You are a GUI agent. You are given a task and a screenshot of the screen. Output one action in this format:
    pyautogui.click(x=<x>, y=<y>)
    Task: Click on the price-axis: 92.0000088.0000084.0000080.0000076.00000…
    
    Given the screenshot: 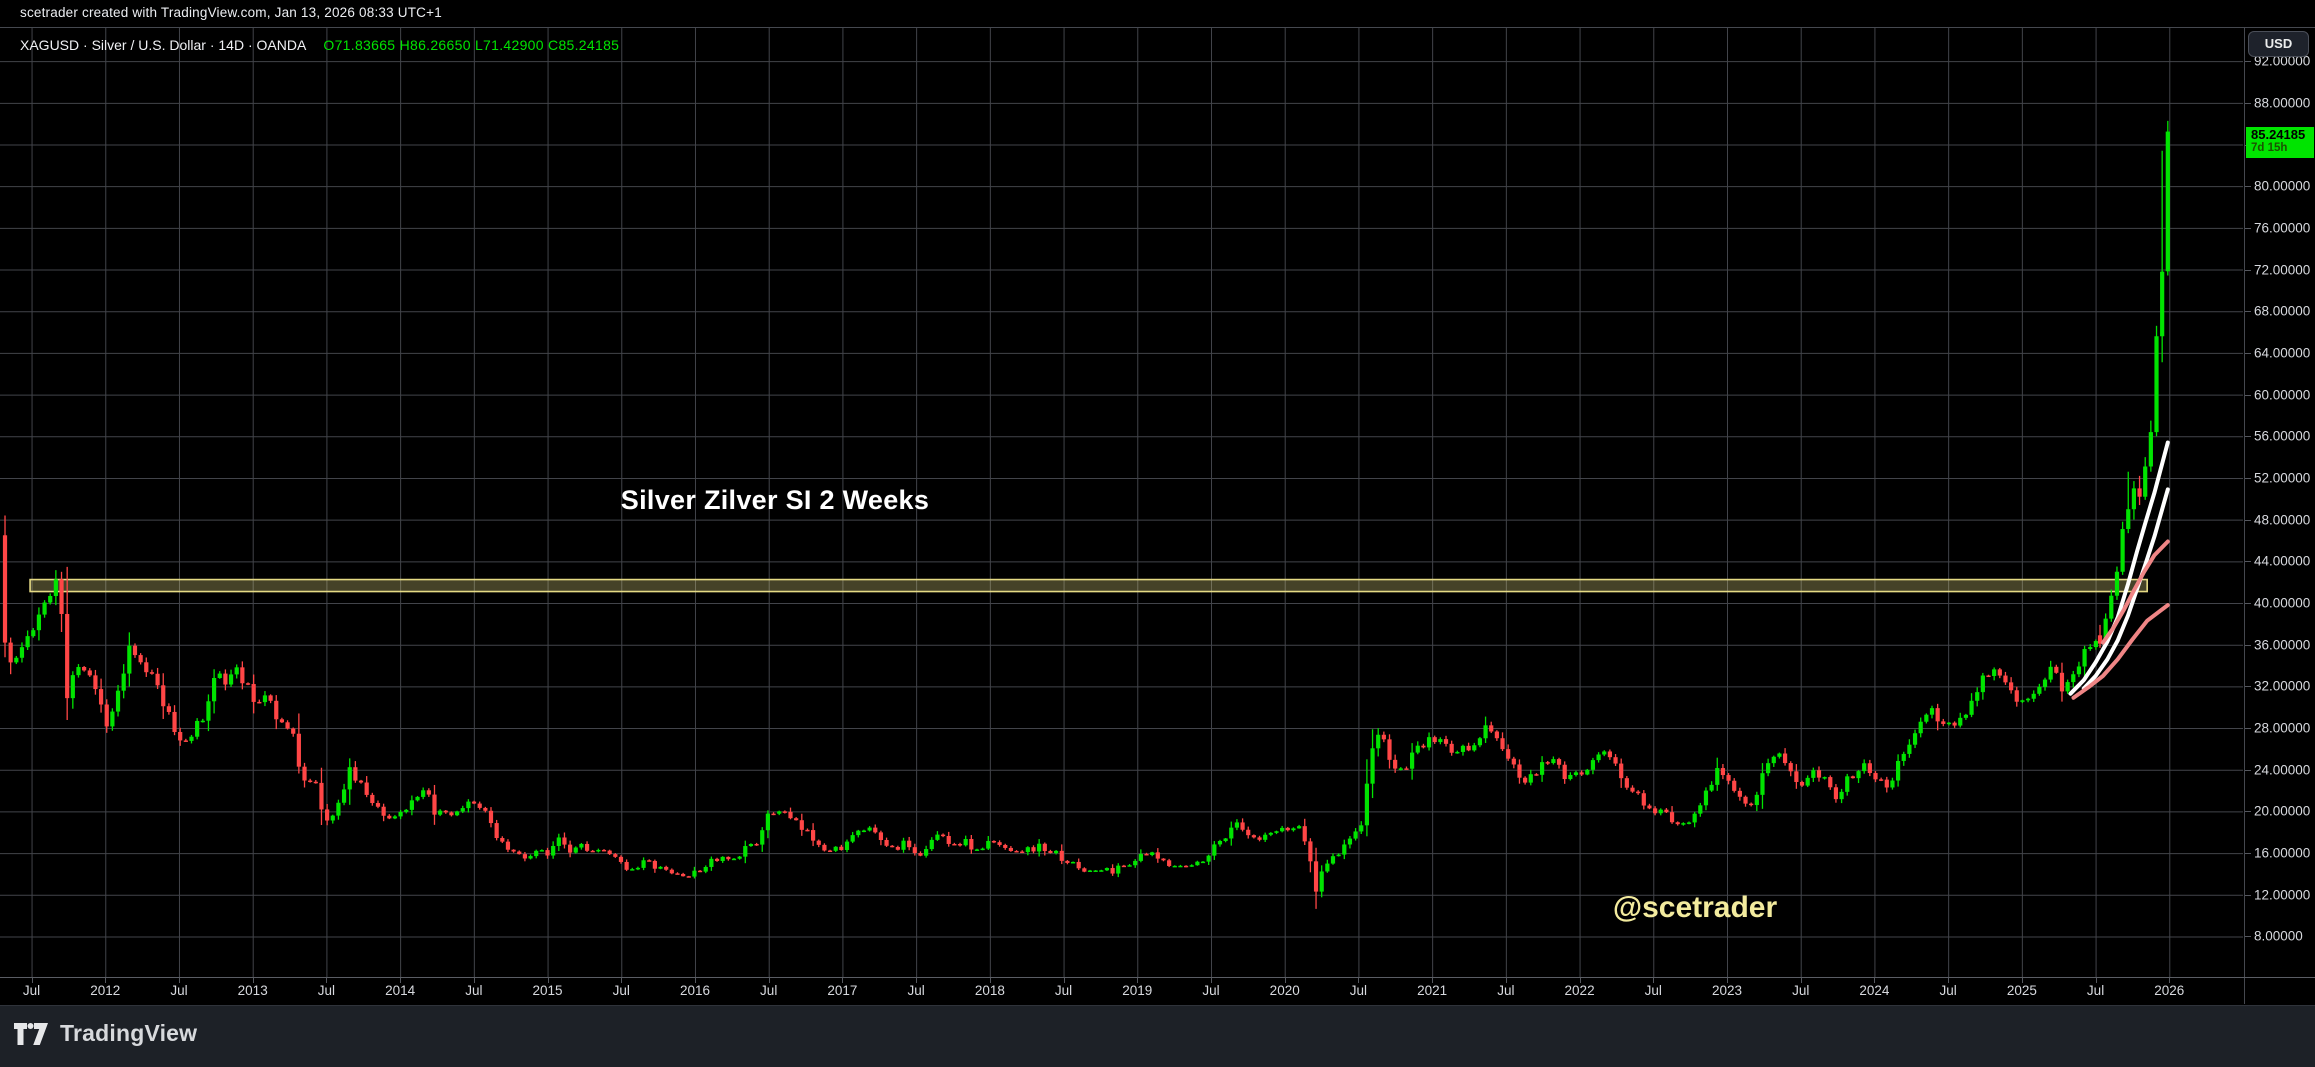 What is the action you would take?
    pyautogui.click(x=2280, y=502)
    